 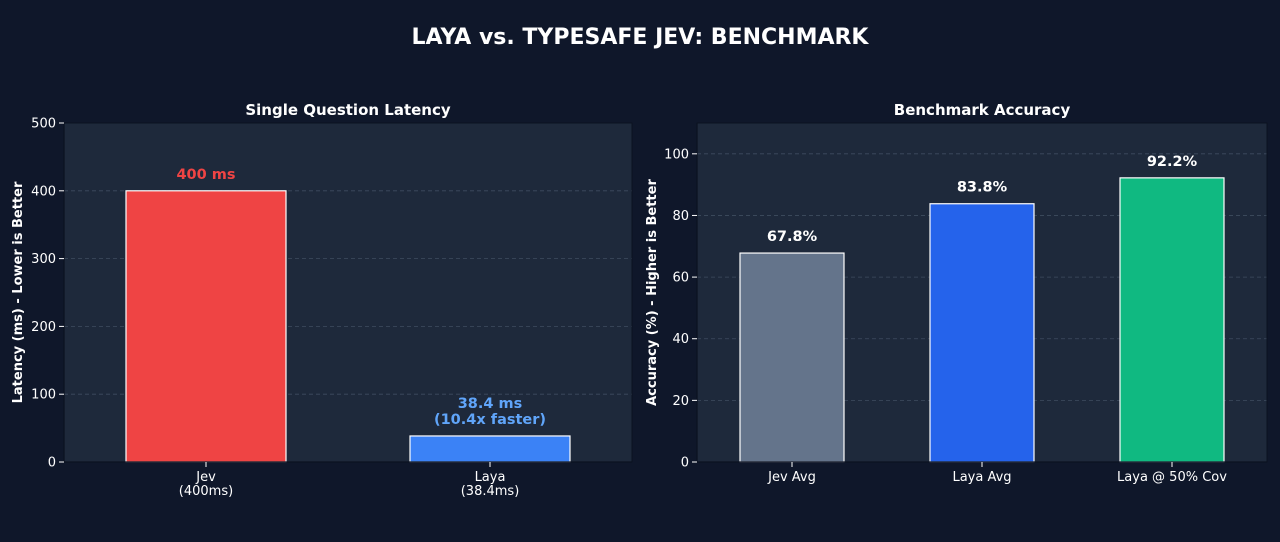 What do you see at coordinates (205, 175) in the screenshot?
I see `latency-data-label: 400 ms` at bounding box center [205, 175].